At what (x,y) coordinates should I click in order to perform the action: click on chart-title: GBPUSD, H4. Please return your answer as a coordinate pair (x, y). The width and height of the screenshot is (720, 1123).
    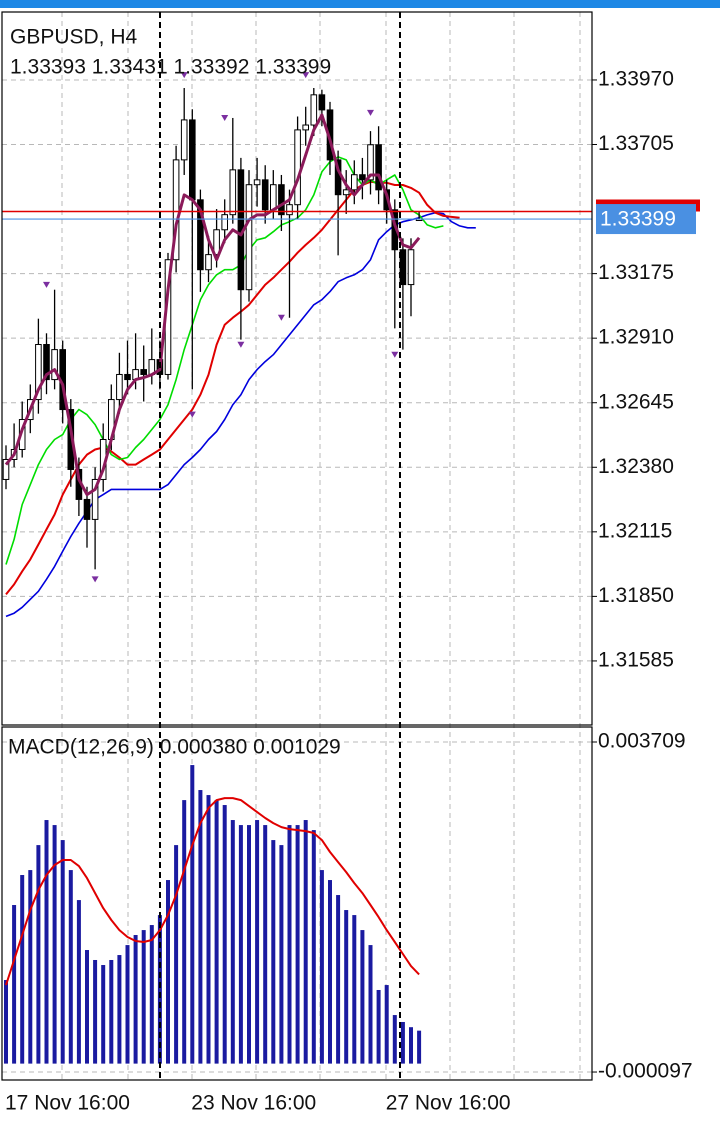
    Looking at the image, I should click on (74, 37).